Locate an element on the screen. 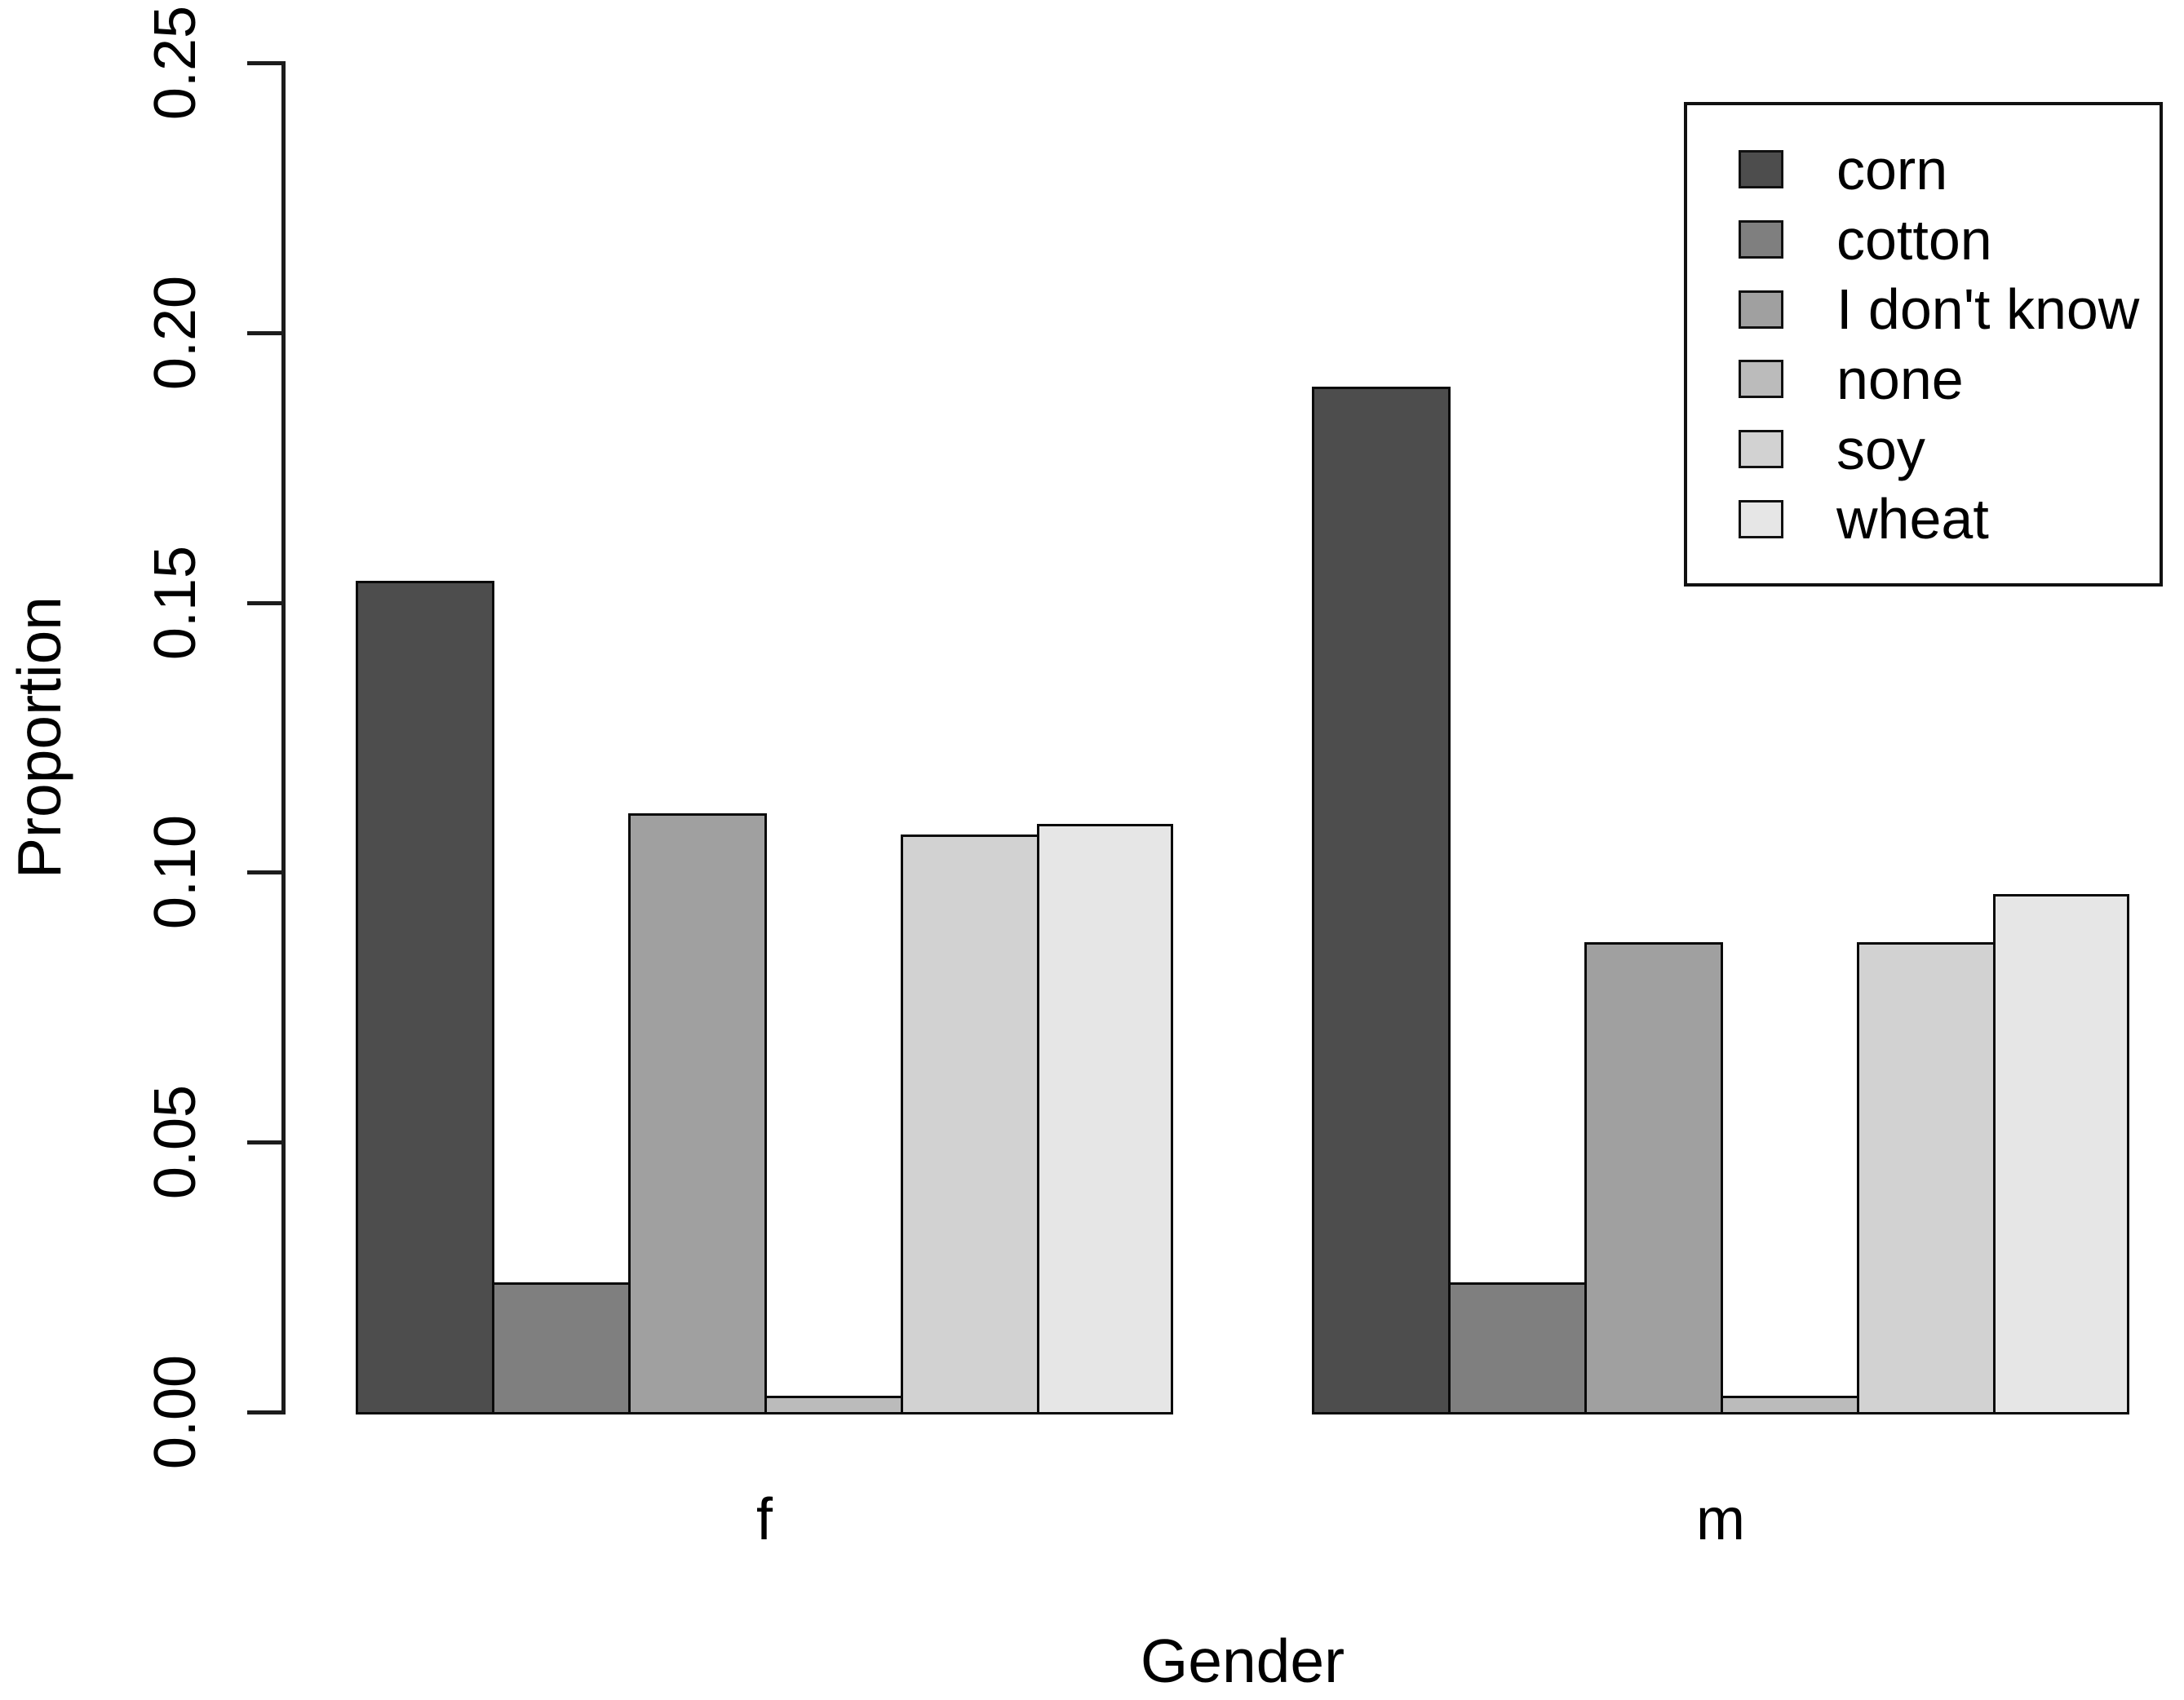 This screenshot has height=1700, width=2184. legend: corn cotton I don't know none soy wheat is located at coordinates (1924, 344).